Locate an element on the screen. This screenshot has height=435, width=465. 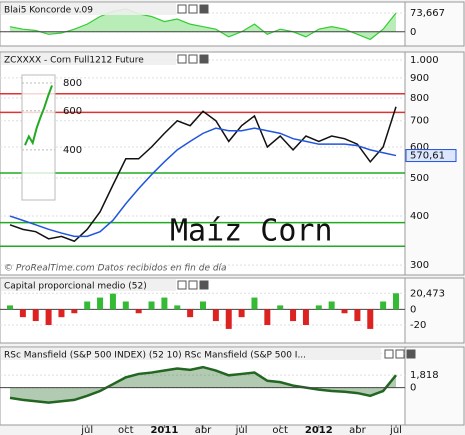
x-tick-label: 2012 is located at coordinates (319, 430).